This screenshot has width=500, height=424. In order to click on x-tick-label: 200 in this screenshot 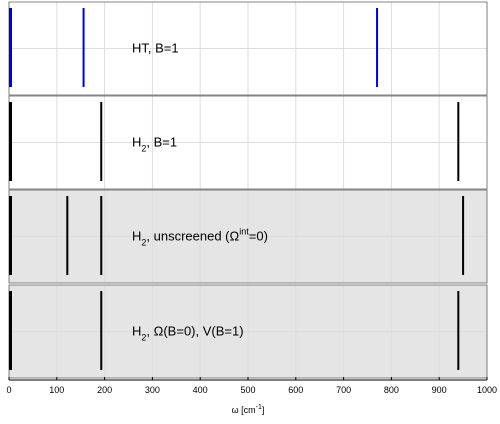, I will do `click(104, 390)`.